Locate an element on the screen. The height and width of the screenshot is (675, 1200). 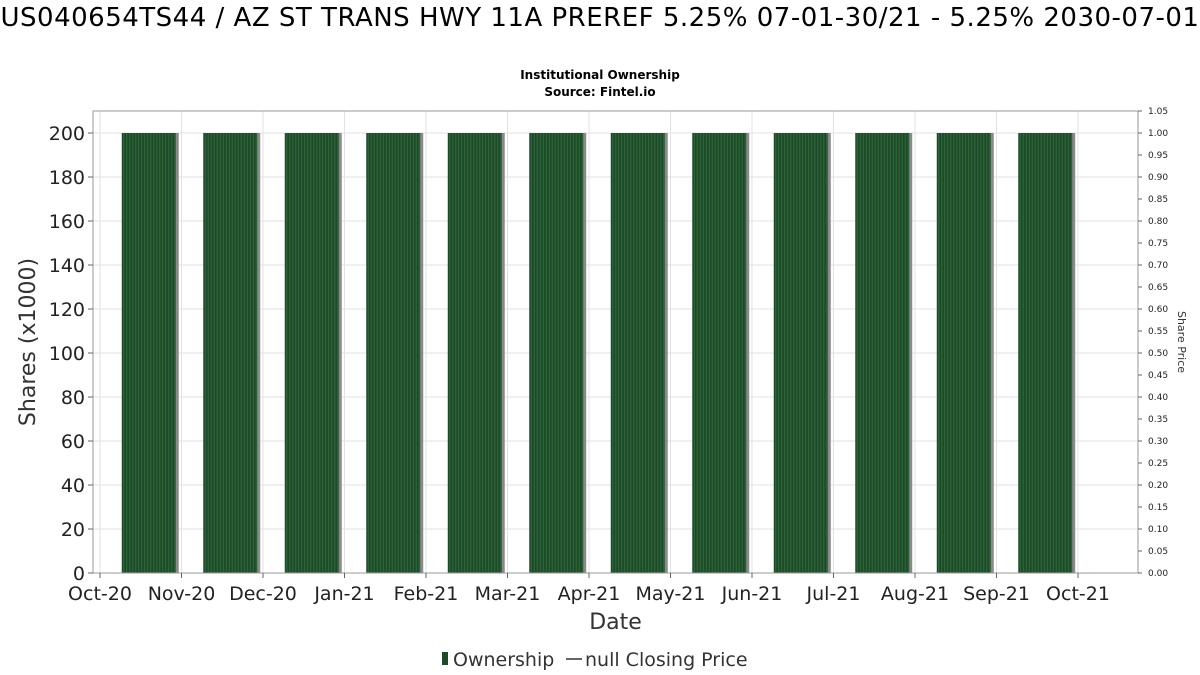
x-tick-label: Oct-21 is located at coordinates (1078, 594).